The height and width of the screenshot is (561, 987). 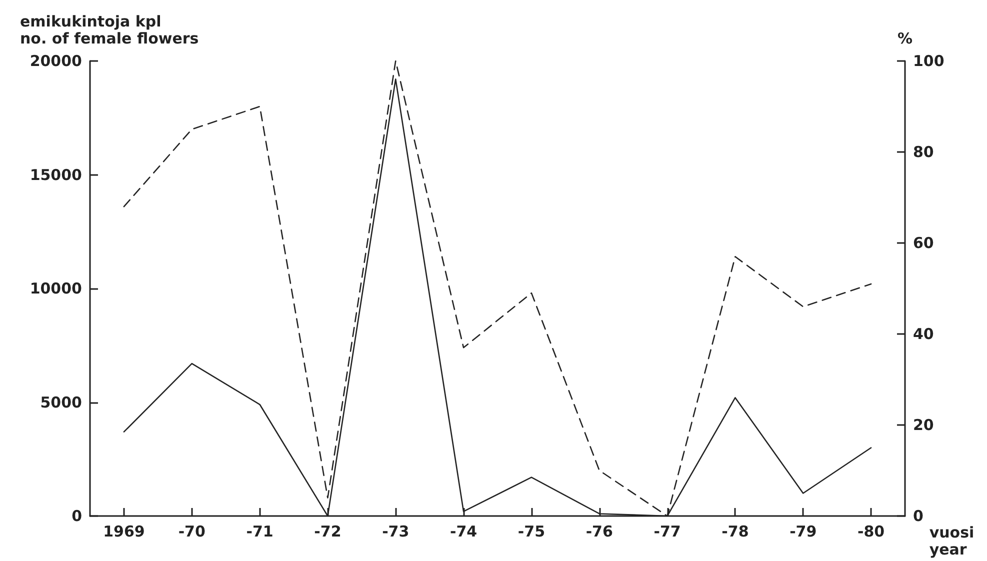 What do you see at coordinates (532, 531) in the screenshot?
I see `x-tick-label: -75` at bounding box center [532, 531].